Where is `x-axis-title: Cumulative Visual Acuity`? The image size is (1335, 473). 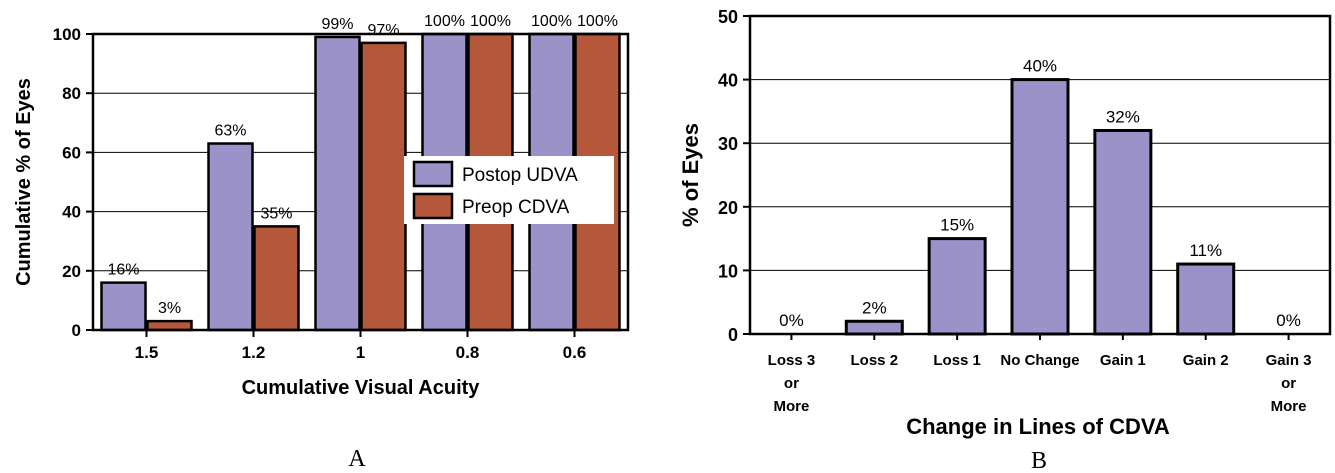
x-axis-title: Cumulative Visual Acuity is located at coordinates (361, 388).